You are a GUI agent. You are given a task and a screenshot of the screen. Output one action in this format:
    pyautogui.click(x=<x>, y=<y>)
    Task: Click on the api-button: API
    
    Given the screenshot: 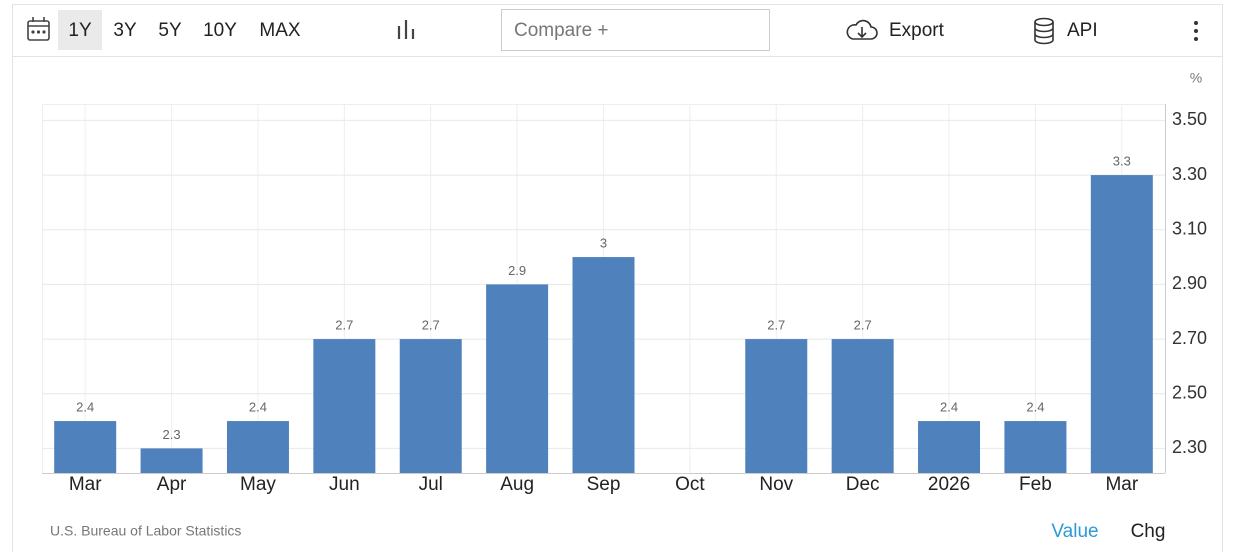 What is the action you would take?
    pyautogui.click(x=1082, y=30)
    